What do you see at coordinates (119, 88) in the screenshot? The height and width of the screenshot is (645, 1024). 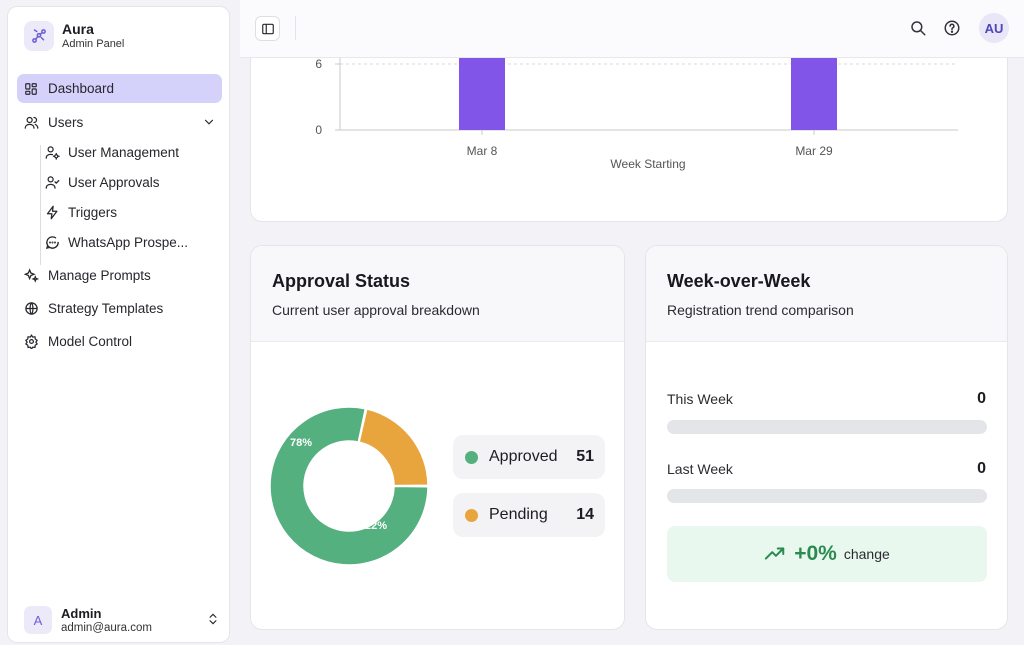 I see `sidebar-item-dashboard: Dashboard` at bounding box center [119, 88].